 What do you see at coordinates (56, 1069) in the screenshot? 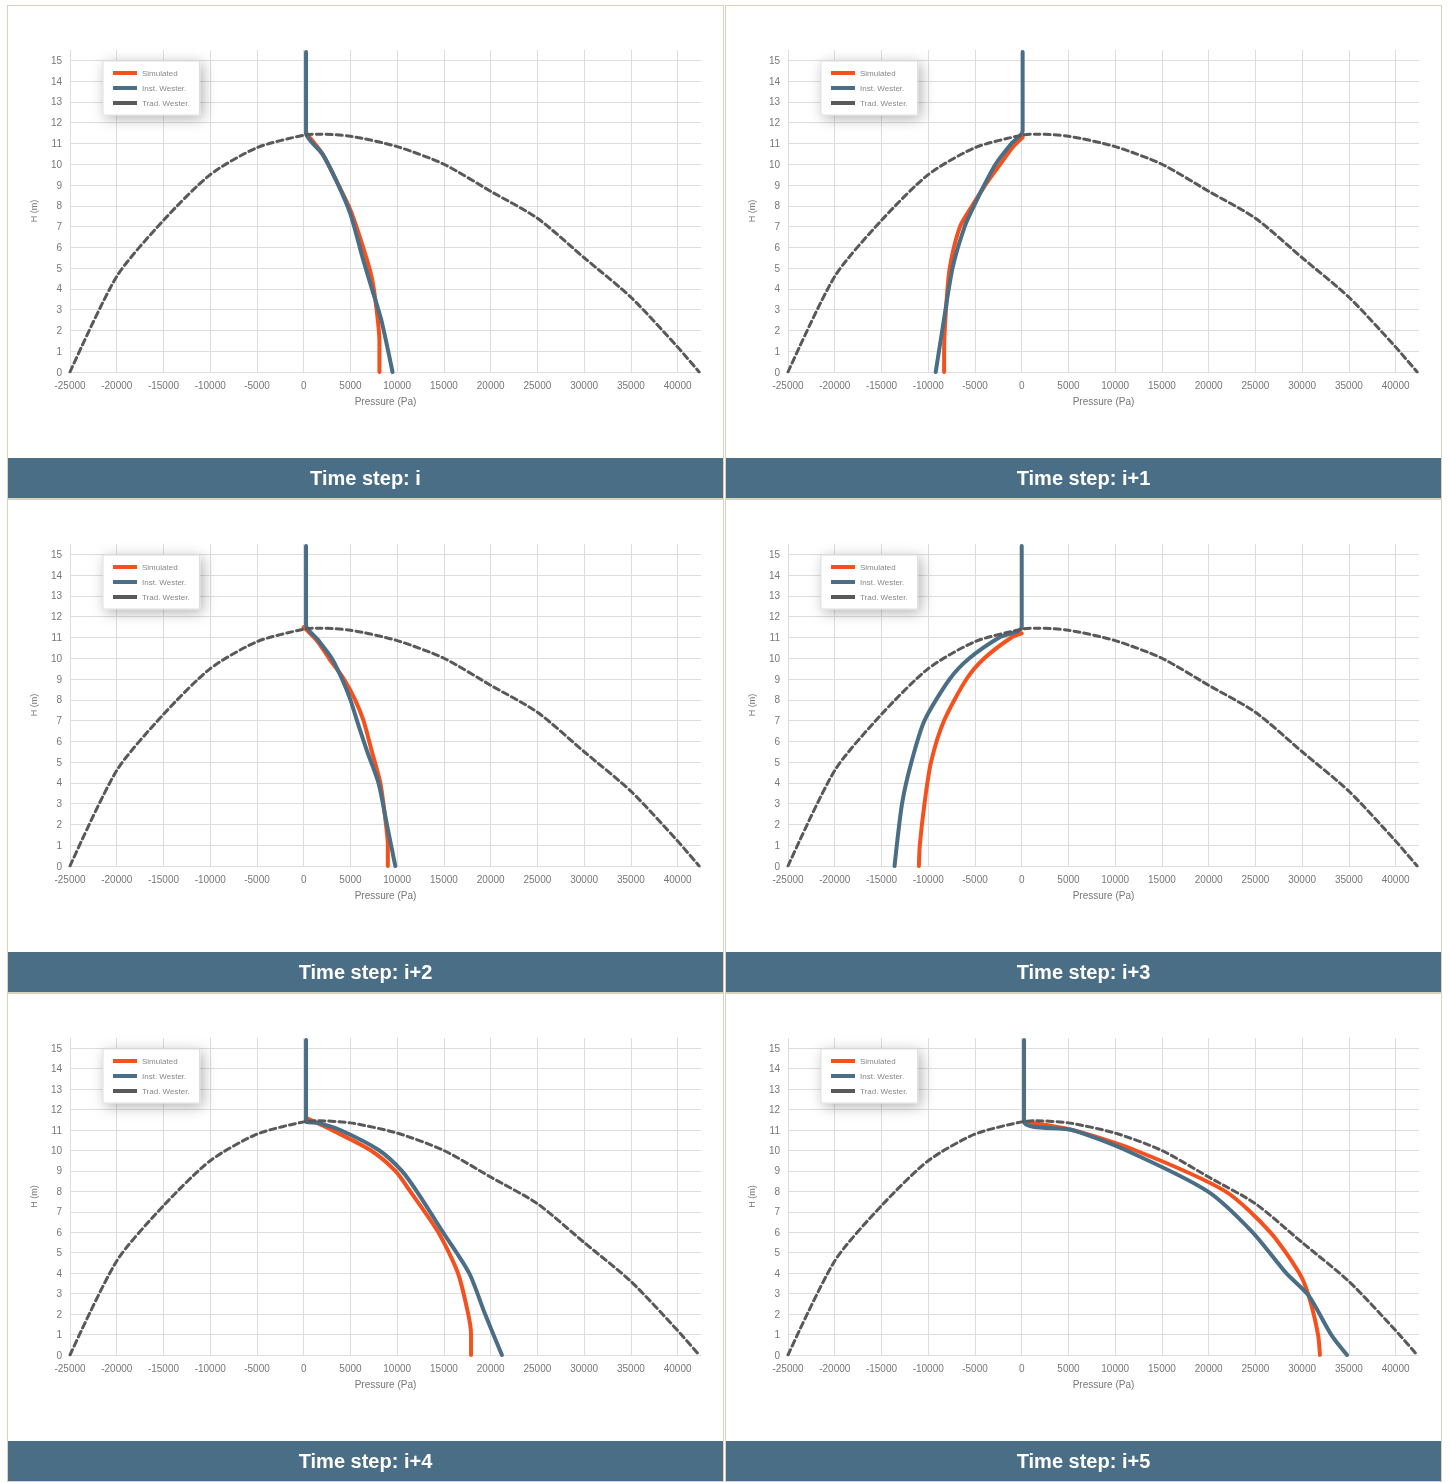
I see `y-tick-label: 14` at bounding box center [56, 1069].